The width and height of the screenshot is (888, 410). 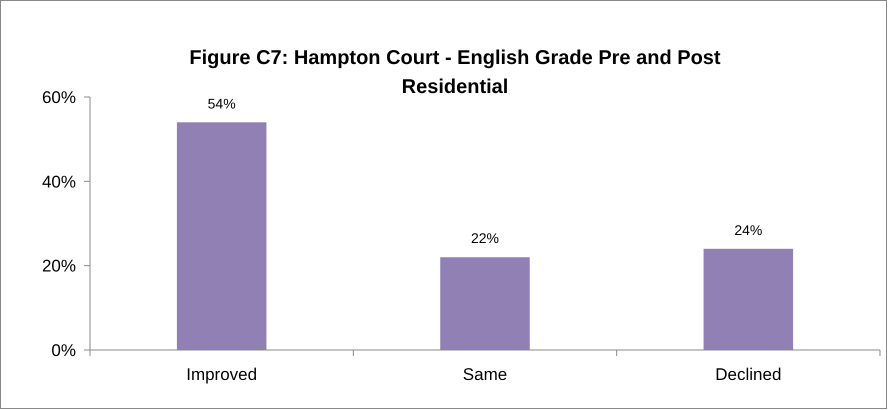 I want to click on data-label: 24%, so click(x=748, y=230).